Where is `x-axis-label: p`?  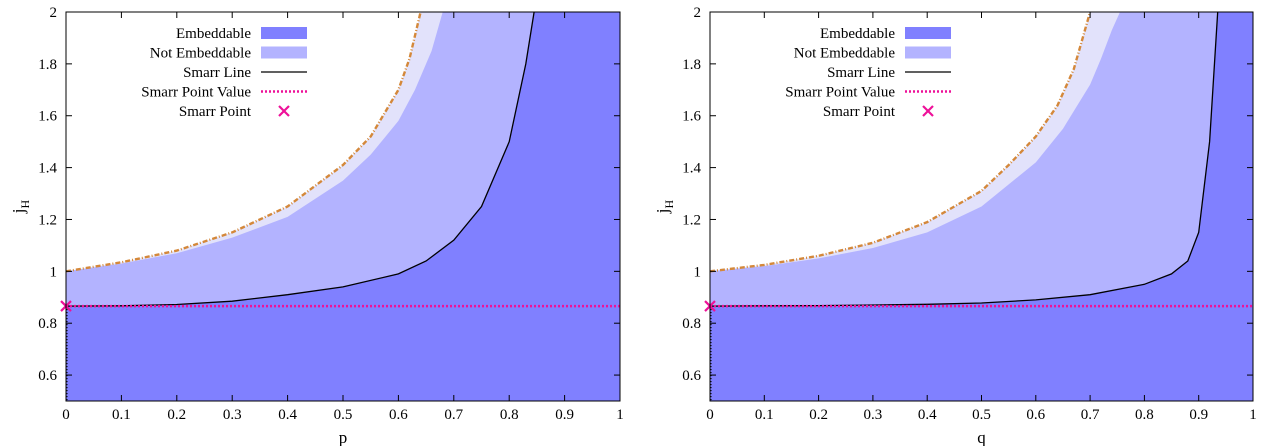 x-axis-label: p is located at coordinates (343, 437).